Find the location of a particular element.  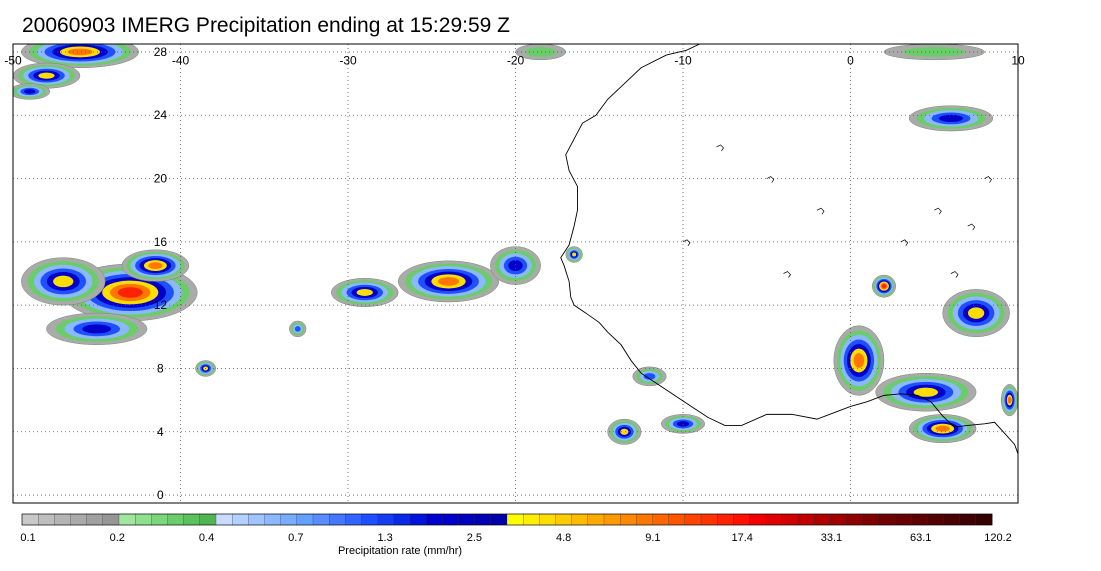

colorbar-tick-label: 33.1 is located at coordinates (831, 538).